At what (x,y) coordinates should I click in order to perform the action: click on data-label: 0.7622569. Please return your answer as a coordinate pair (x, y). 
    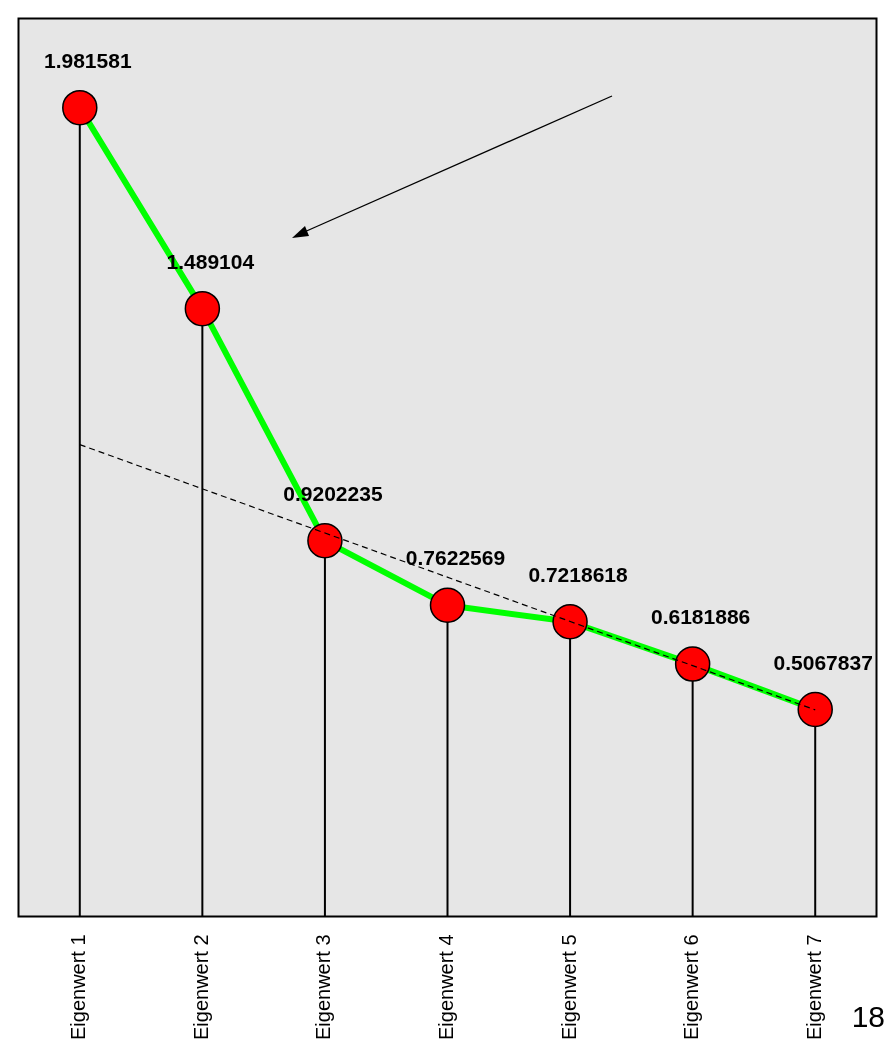
    Looking at the image, I should click on (455, 558).